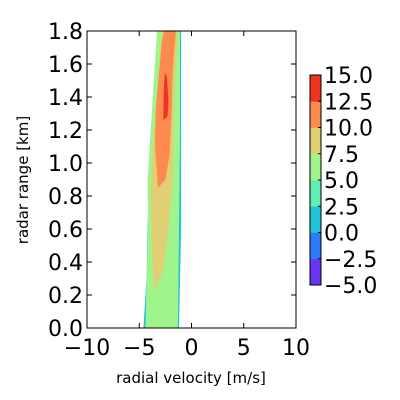 Image resolution: width=400 pixels, height=400 pixels. Describe the element at coordinates (65, 230) in the screenshot. I see `y-tick-label: 0.6` at that location.